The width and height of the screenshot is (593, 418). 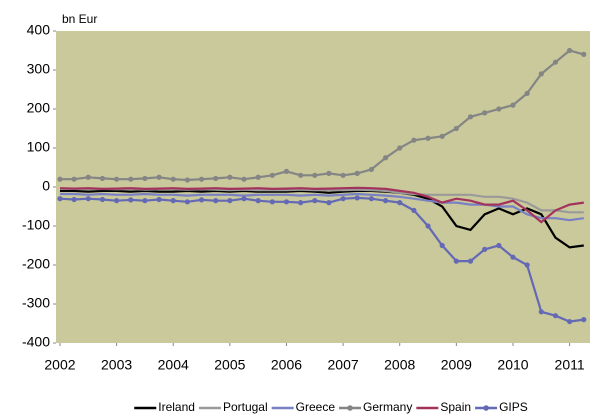 I want to click on y-tick-label: -200, so click(x=36, y=264).